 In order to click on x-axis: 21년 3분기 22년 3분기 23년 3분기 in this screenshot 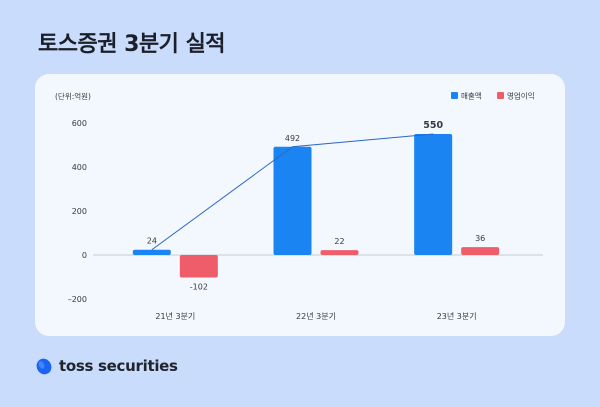, I will do `click(315, 316)`.